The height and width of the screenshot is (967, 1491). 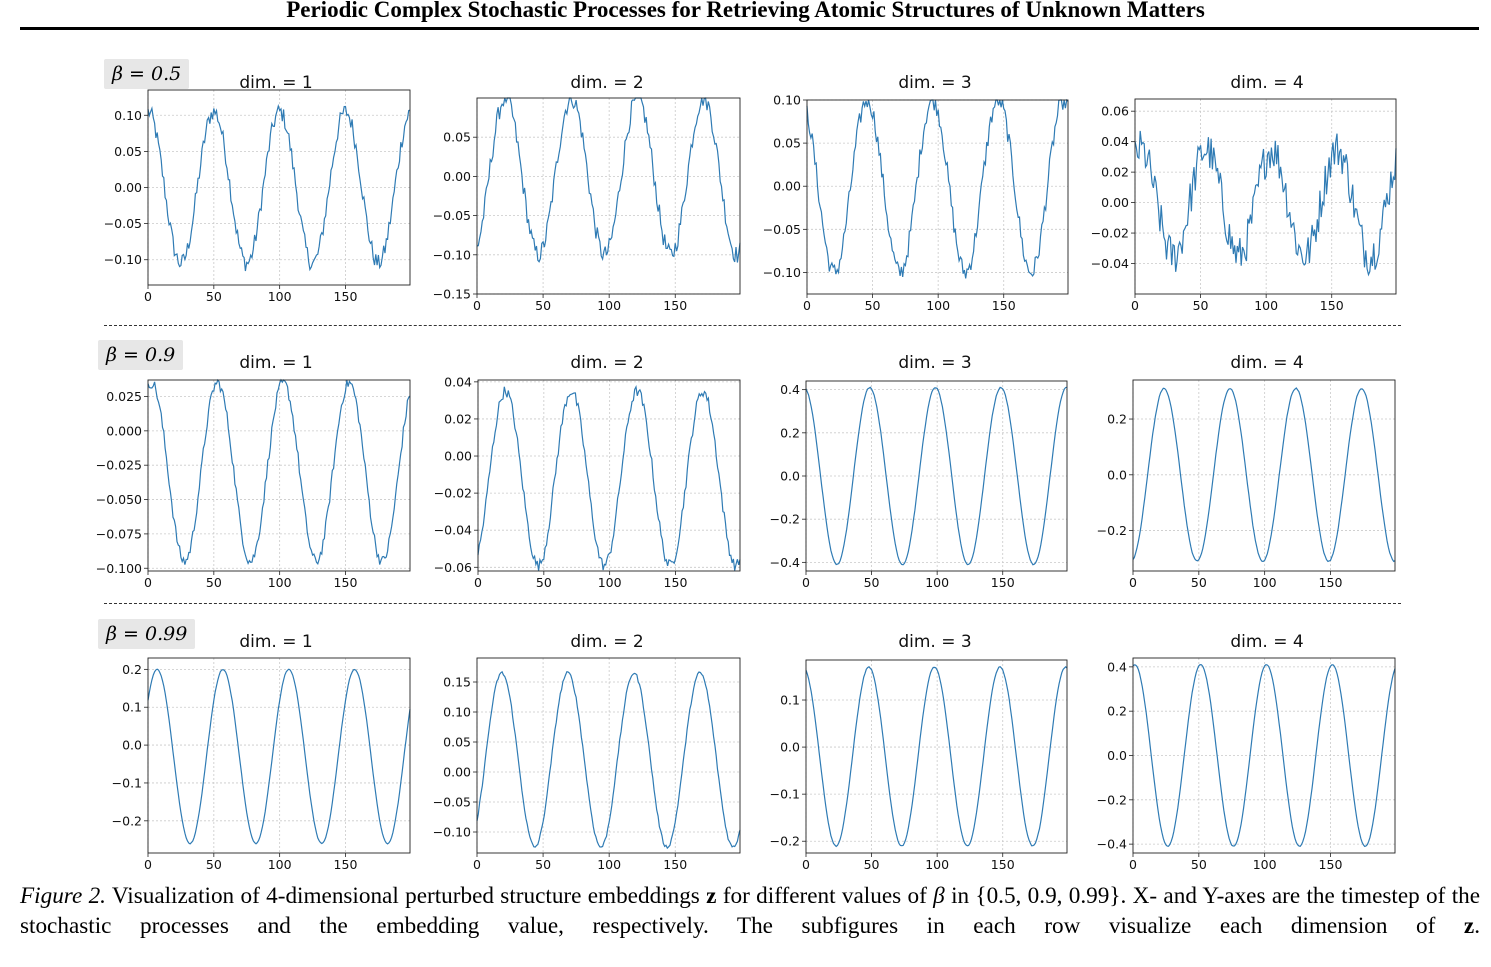 I want to click on y-tick-label: 0.2, so click(x=132, y=669).